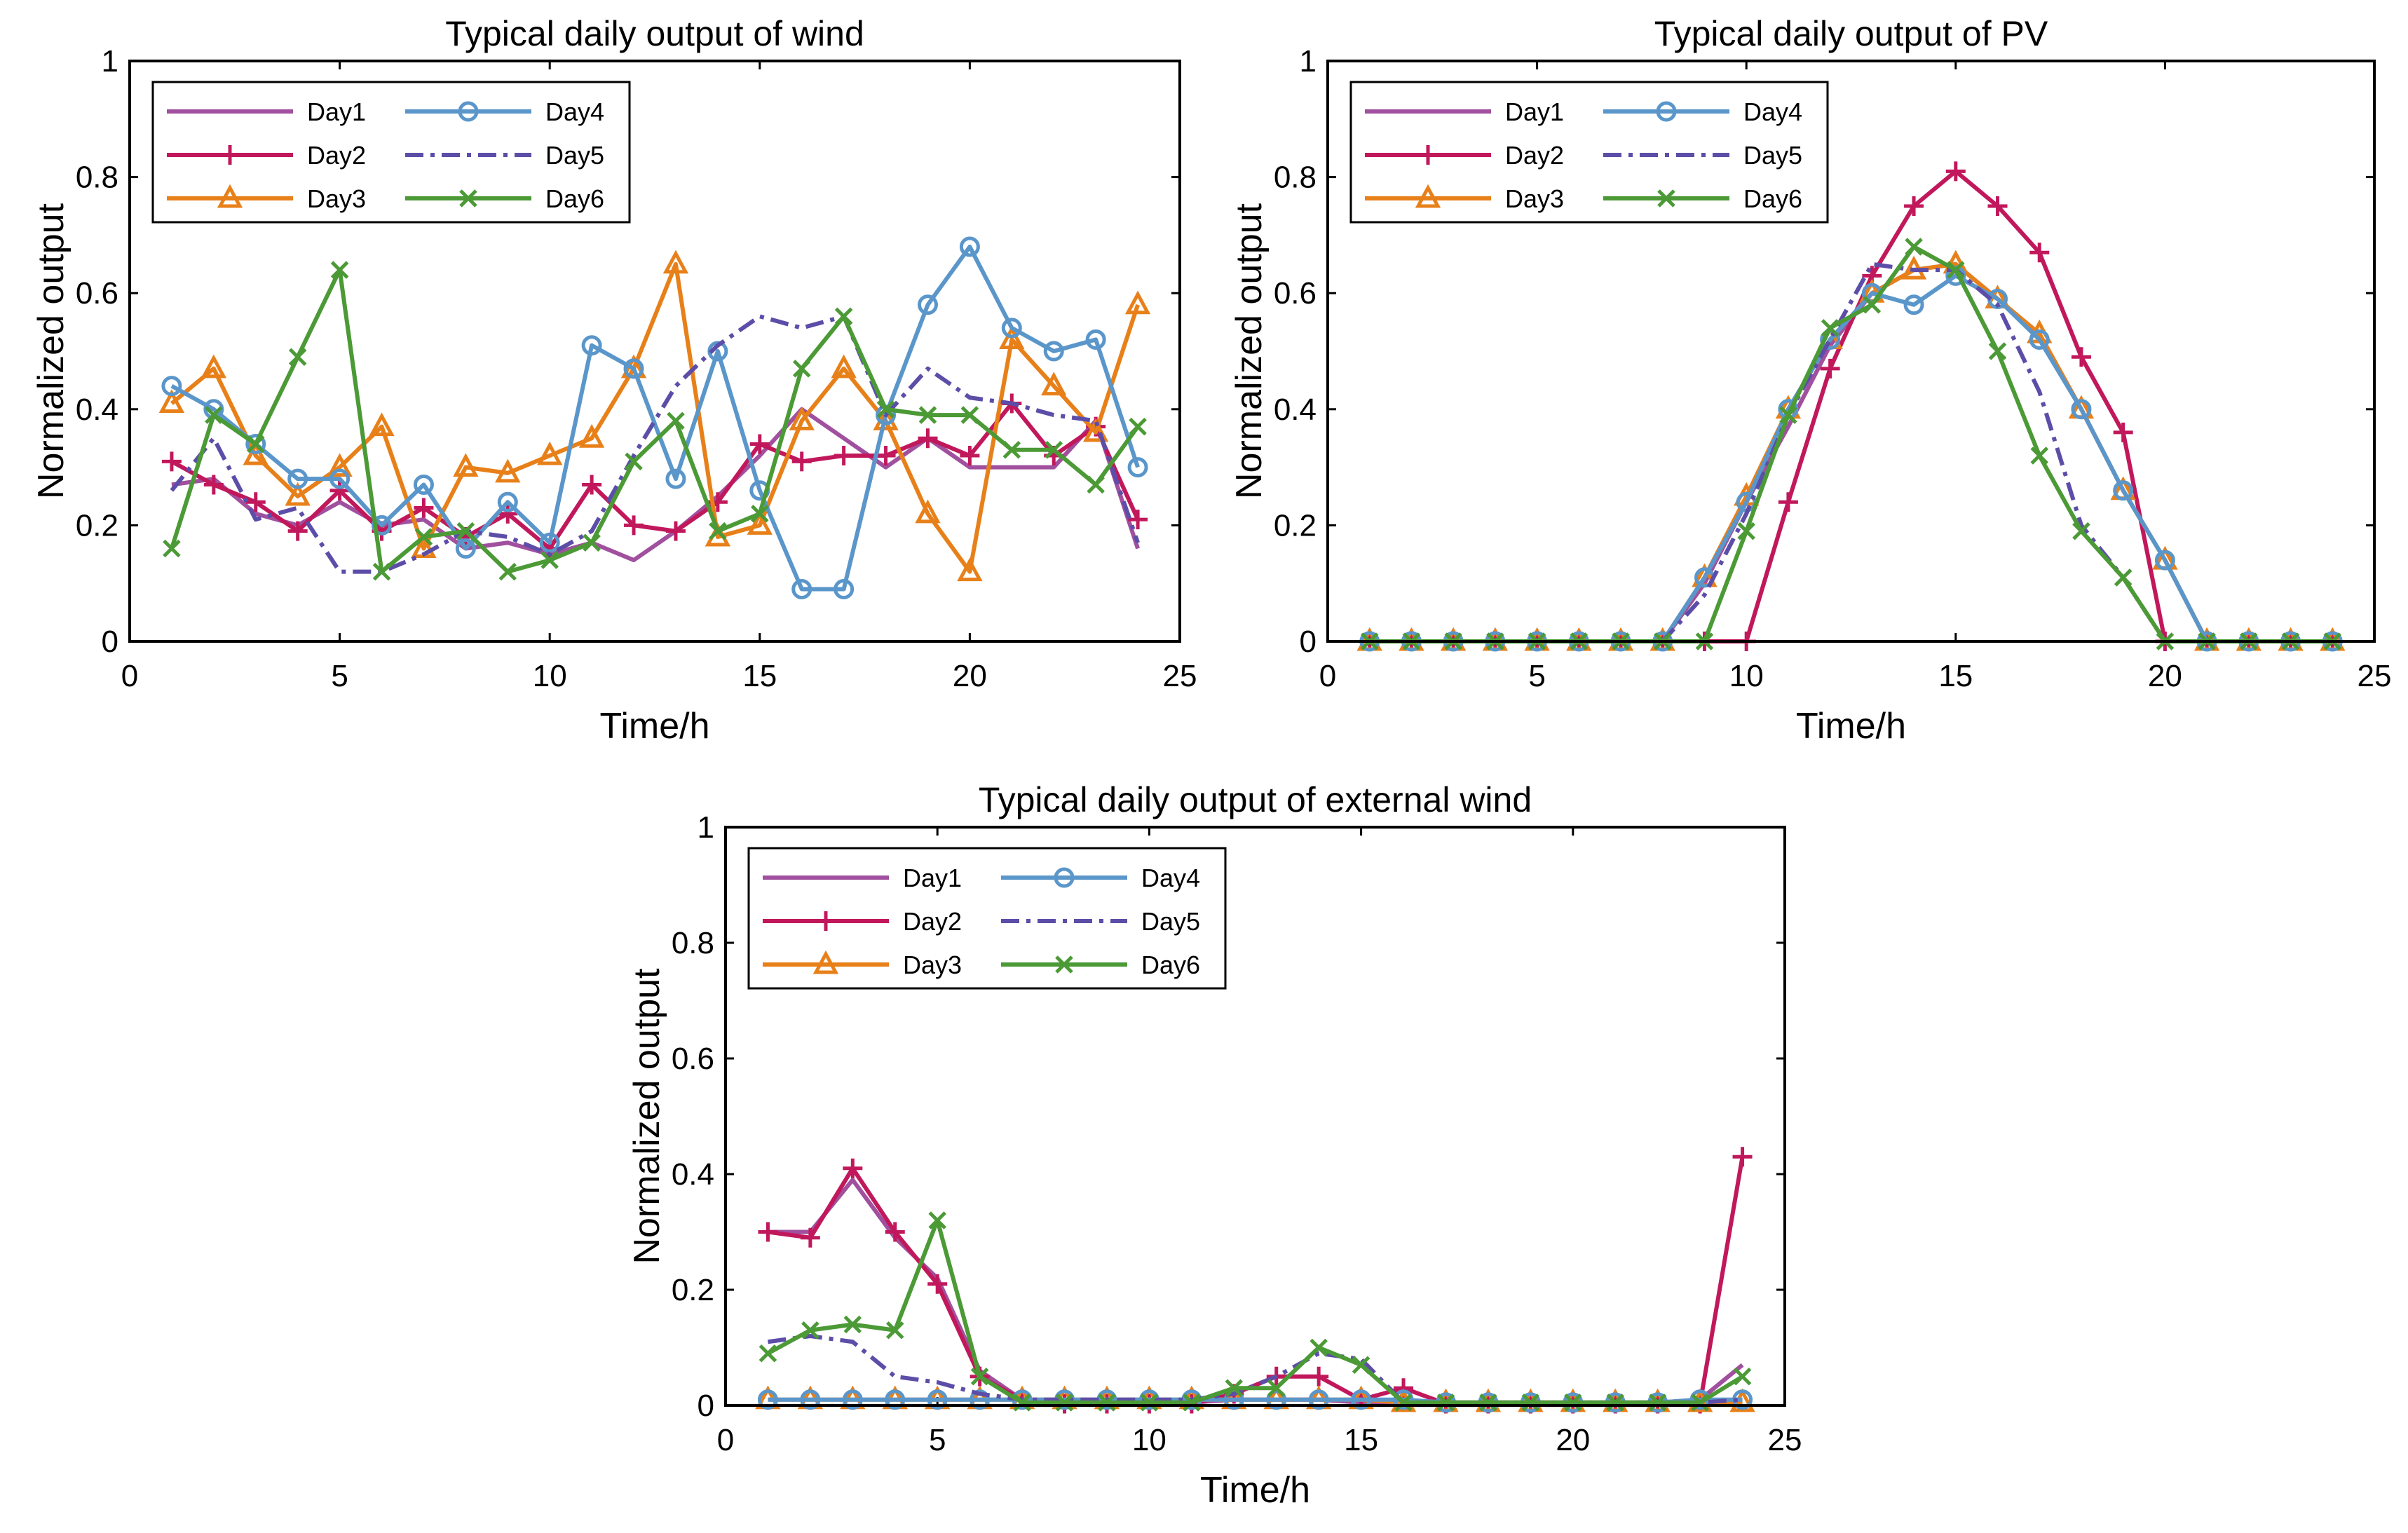 The image size is (2408, 1533). What do you see at coordinates (655, 444) in the screenshot?
I see `series-line-day5` at bounding box center [655, 444].